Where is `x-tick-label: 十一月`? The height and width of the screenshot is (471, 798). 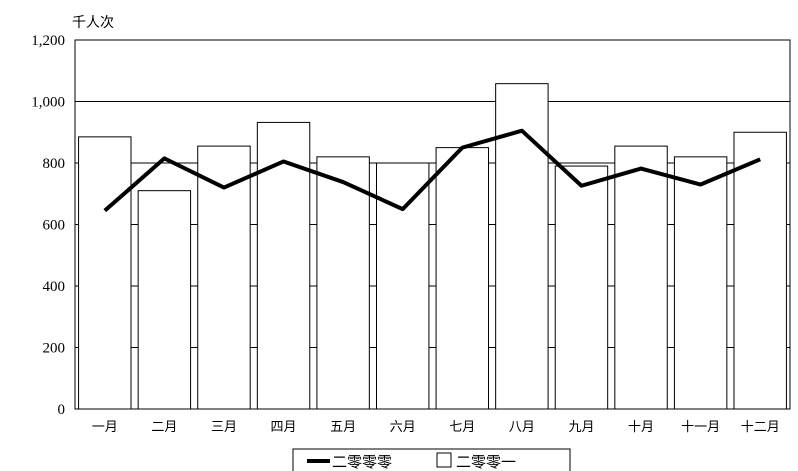
x-tick-label: 十一月 is located at coordinates (700, 427).